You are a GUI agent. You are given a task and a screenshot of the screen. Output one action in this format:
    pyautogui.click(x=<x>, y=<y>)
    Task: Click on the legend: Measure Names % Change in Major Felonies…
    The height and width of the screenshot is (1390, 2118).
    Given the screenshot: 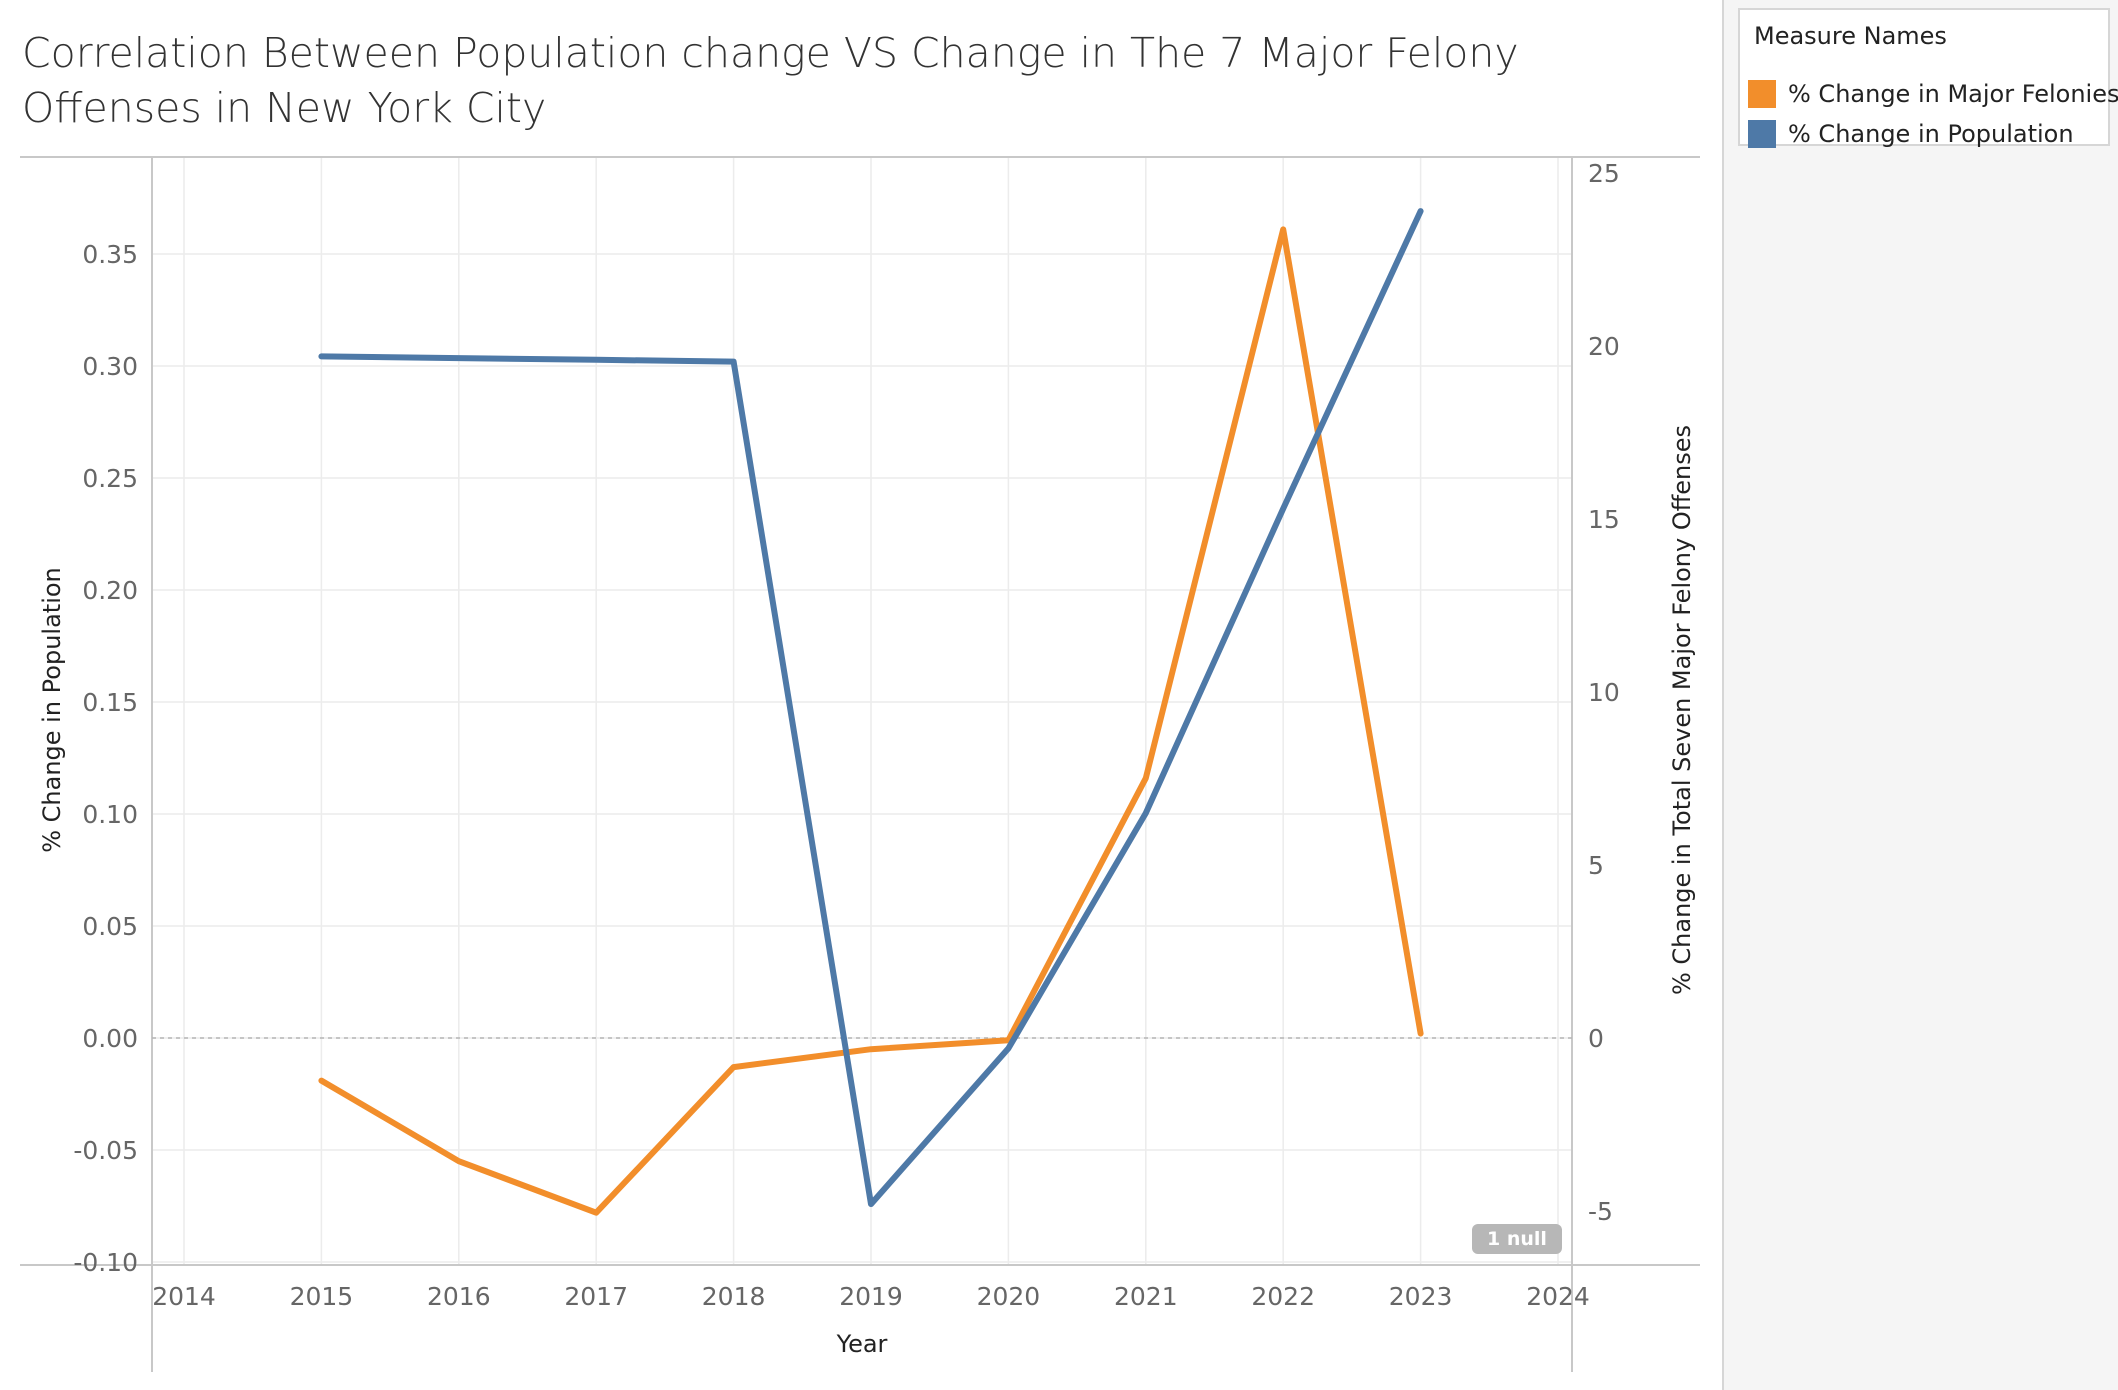 What is the action you would take?
    pyautogui.click(x=1928, y=78)
    